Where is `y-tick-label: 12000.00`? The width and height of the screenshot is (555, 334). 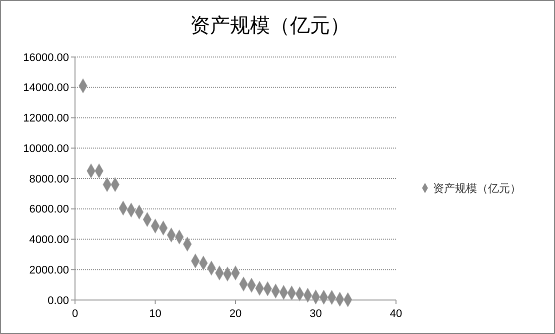 y-tick-label: 12000.00 is located at coordinates (46, 118).